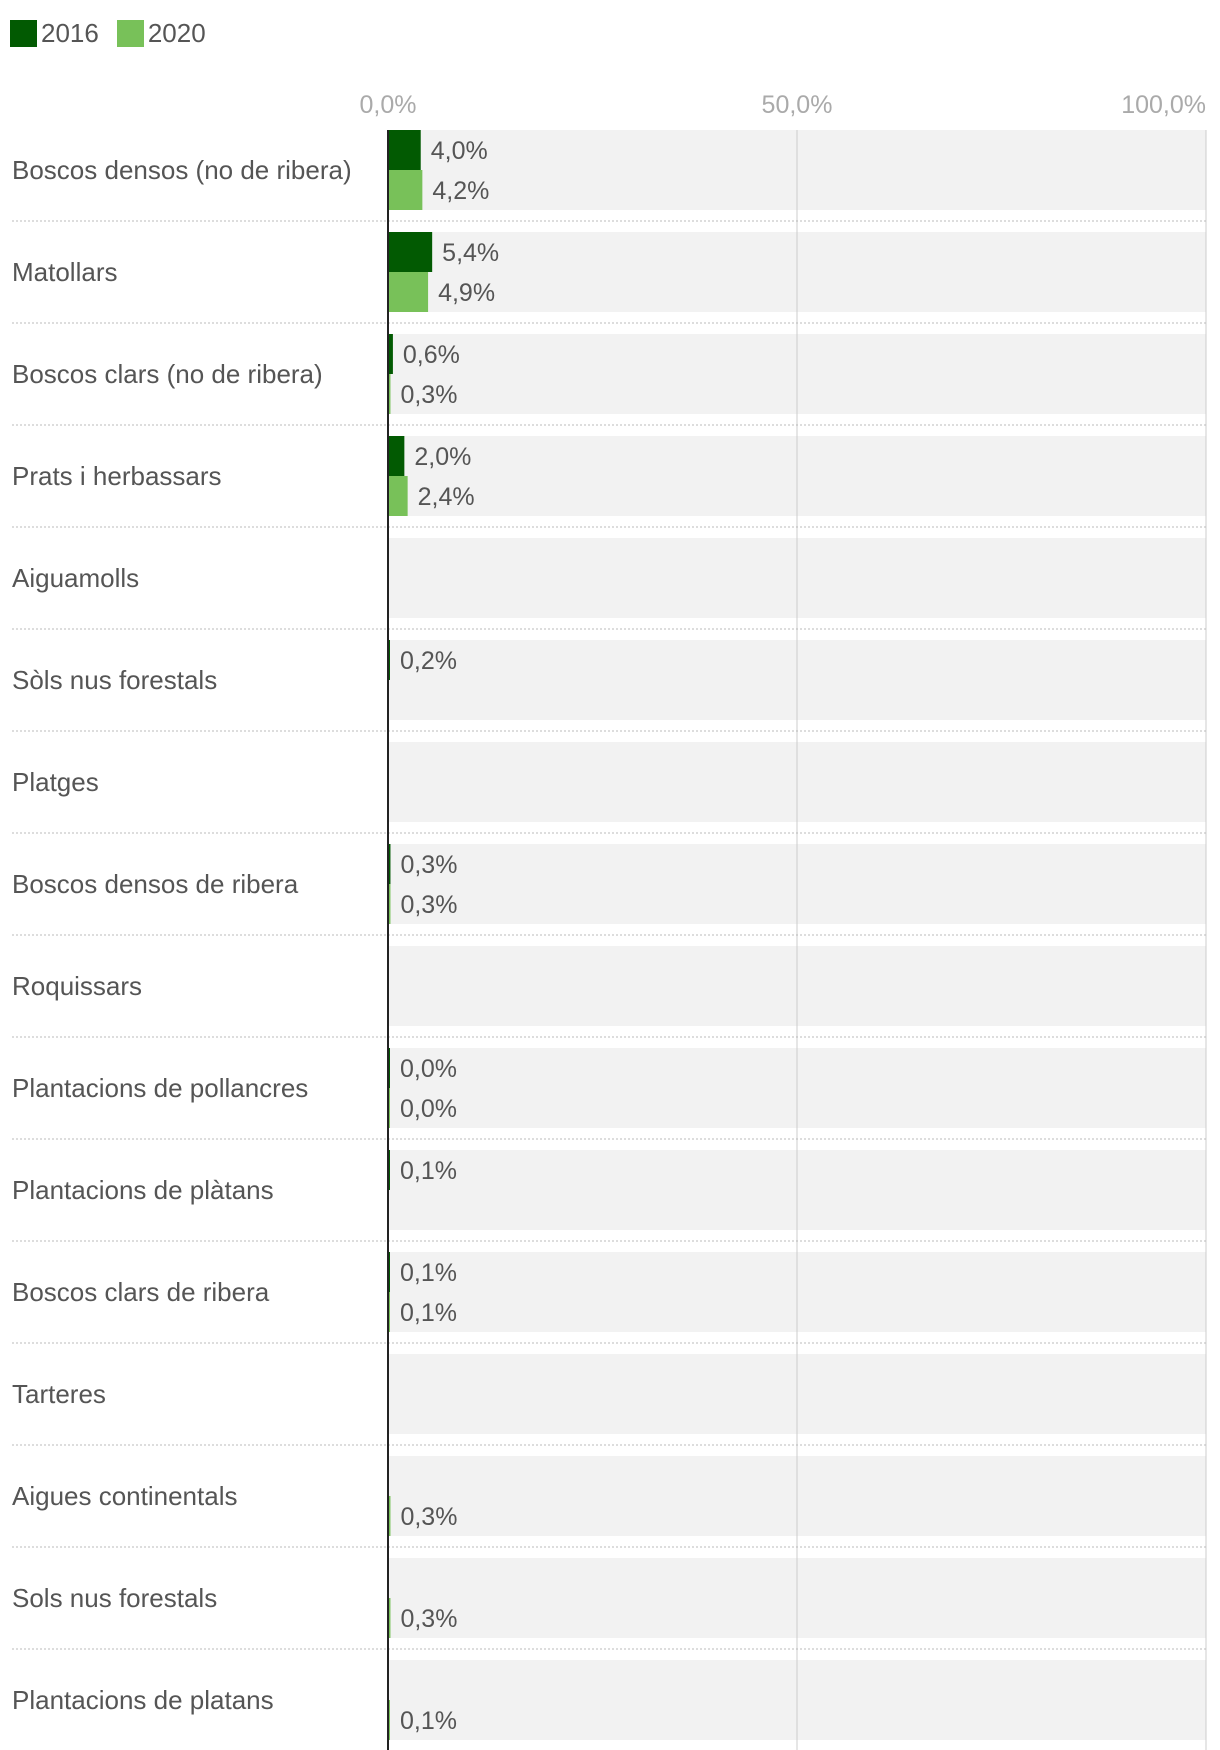 The width and height of the screenshot is (1220, 1750). What do you see at coordinates (405, 190) in the screenshot?
I see `bar-2020-boscos-densos-no-de-ribera` at bounding box center [405, 190].